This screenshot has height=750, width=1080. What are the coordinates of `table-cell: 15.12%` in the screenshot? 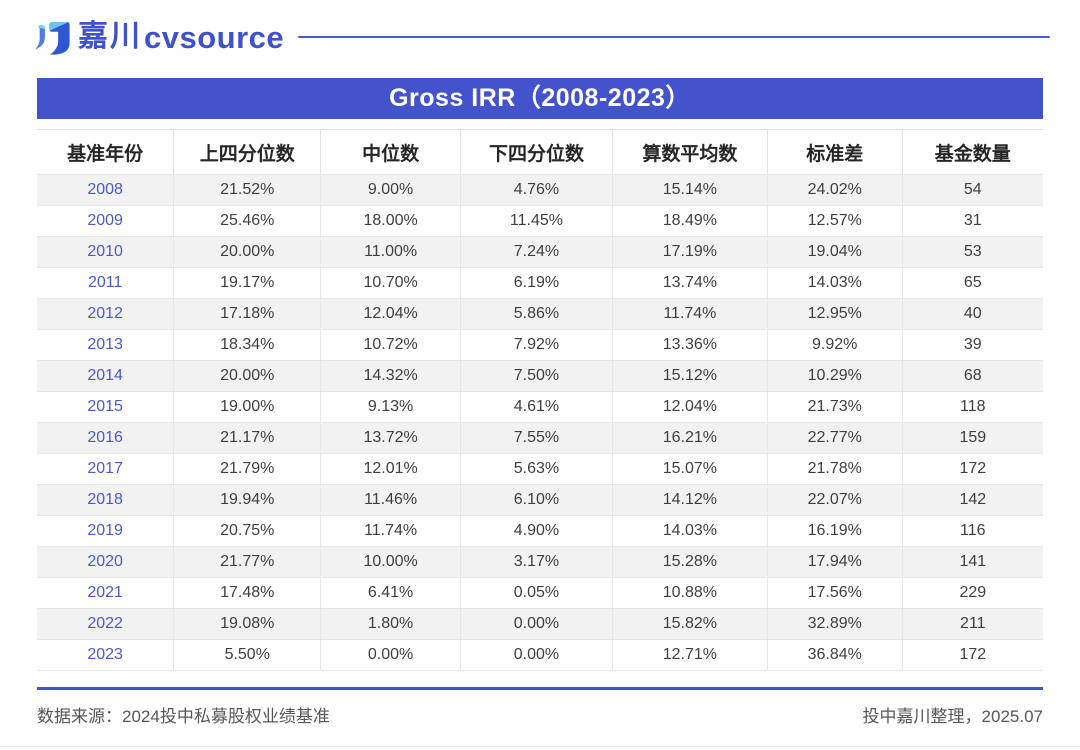 It's located at (689, 376).